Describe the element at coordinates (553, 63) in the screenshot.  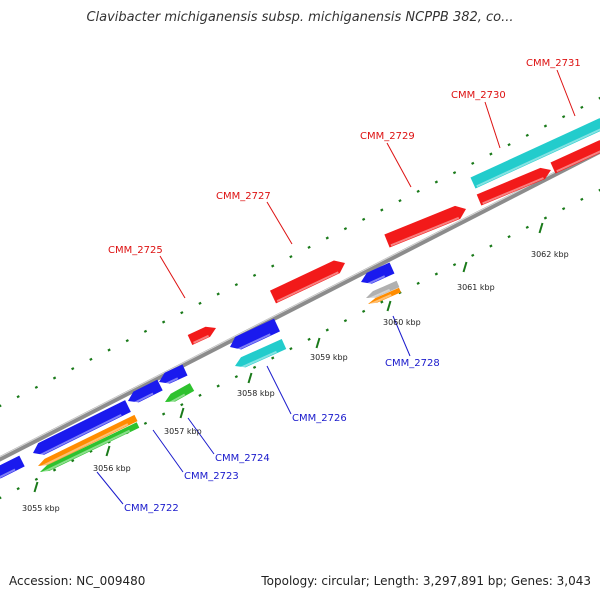
I see `gene-label: CMM_2731` at that location.